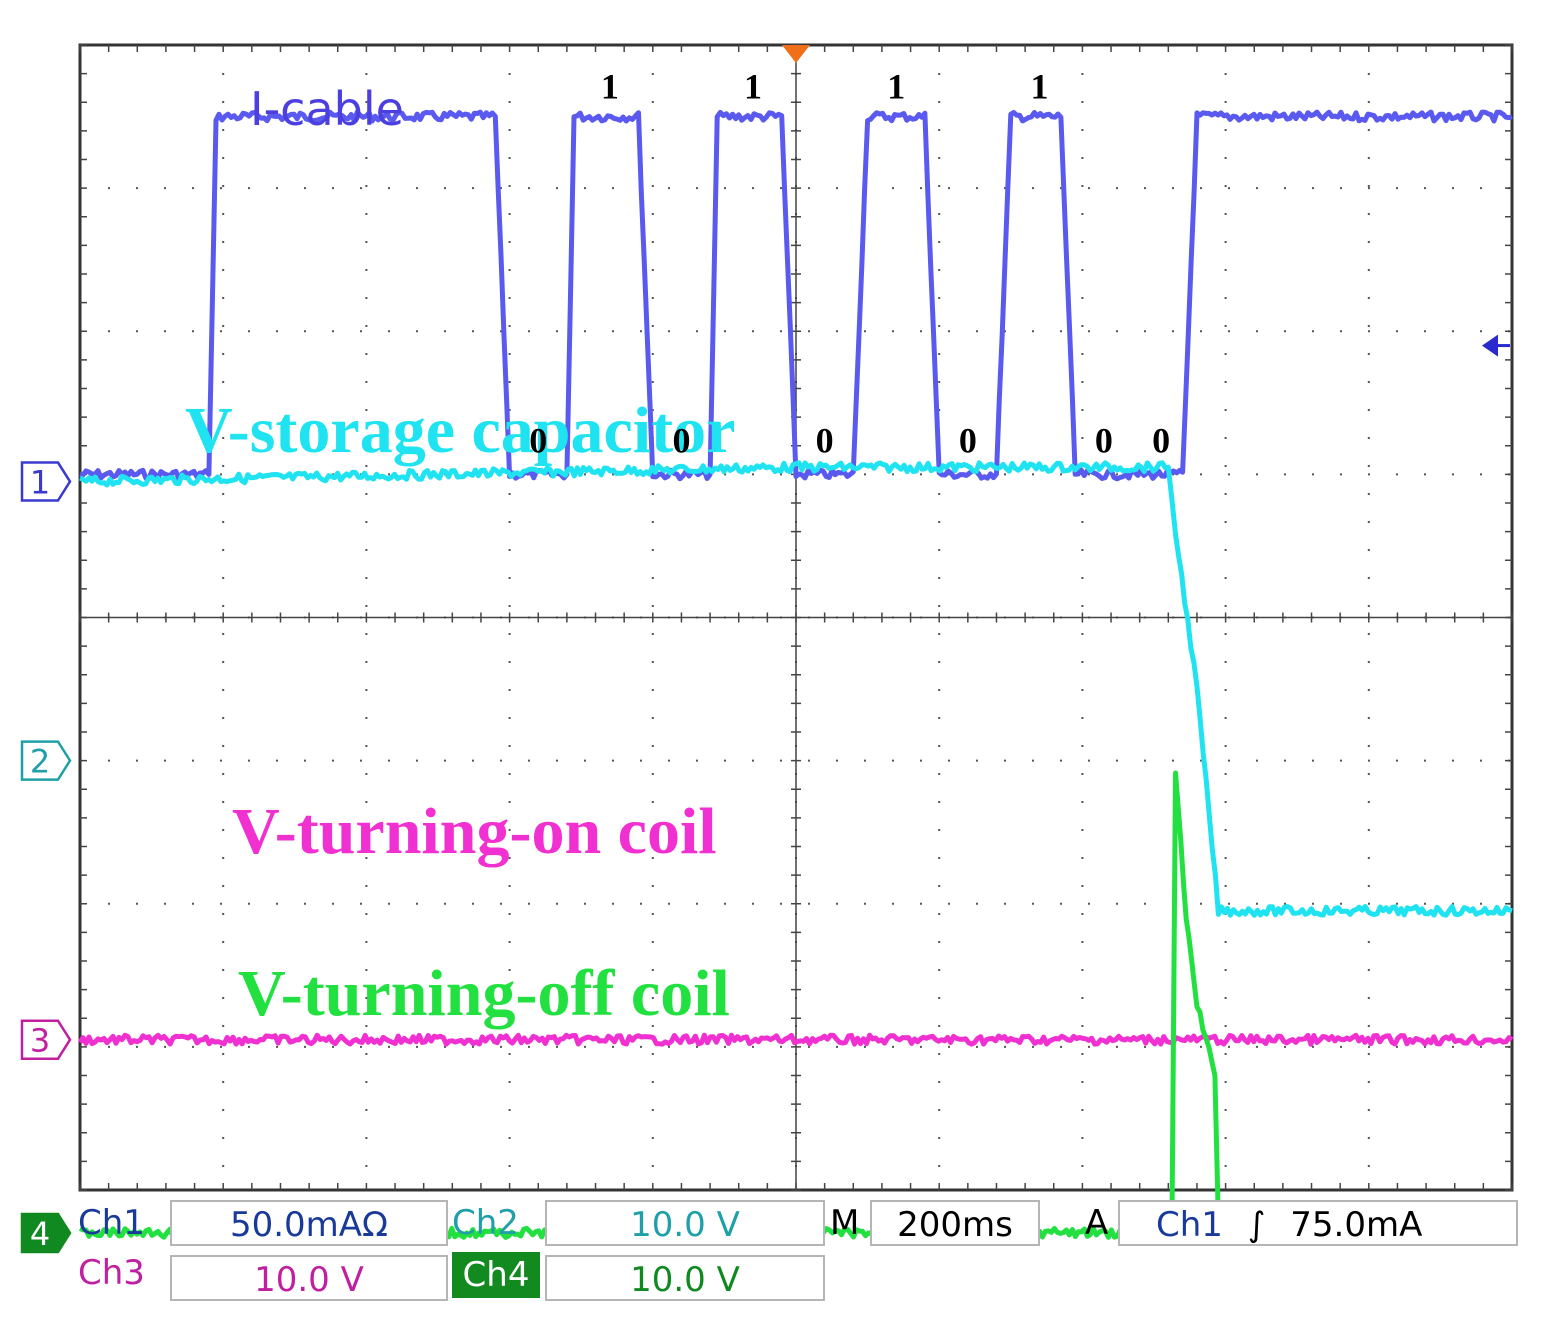  What do you see at coordinates (795, 1039) in the screenshot?
I see `trace-v-turning-on-coil` at bounding box center [795, 1039].